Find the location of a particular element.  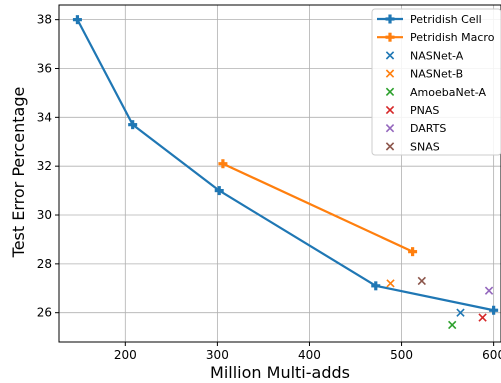

legend-marker-petridish-cell is located at coordinates (390, 19).